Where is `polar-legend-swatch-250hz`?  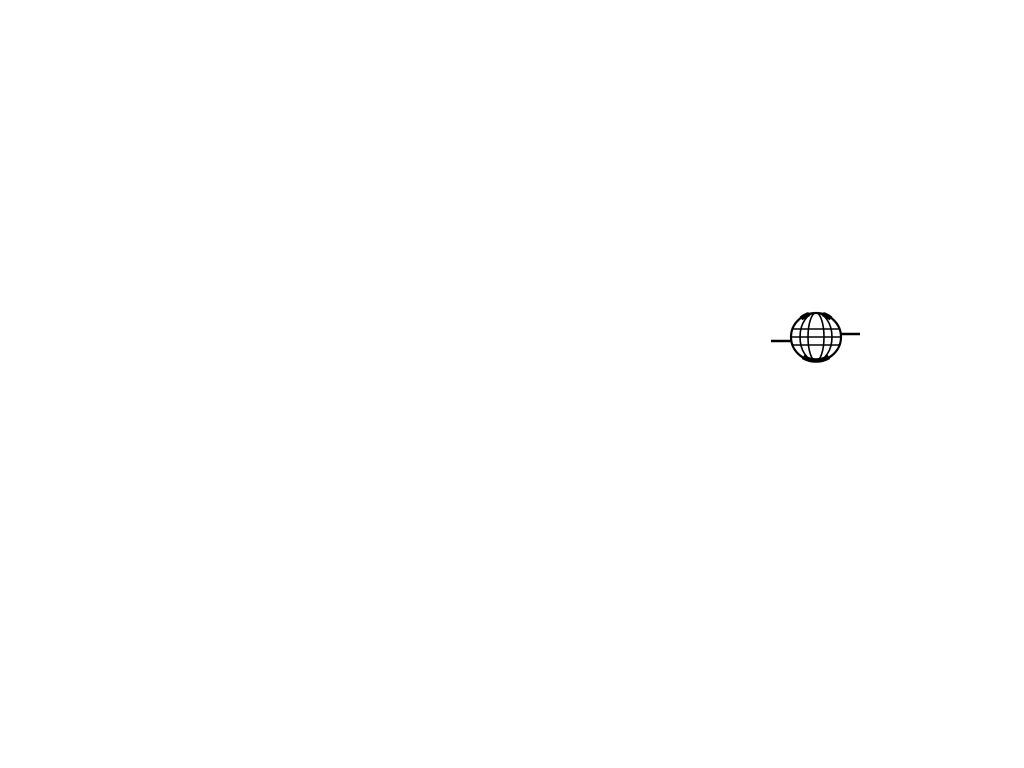 polar-legend-swatch-250hz is located at coordinates (311, 560).